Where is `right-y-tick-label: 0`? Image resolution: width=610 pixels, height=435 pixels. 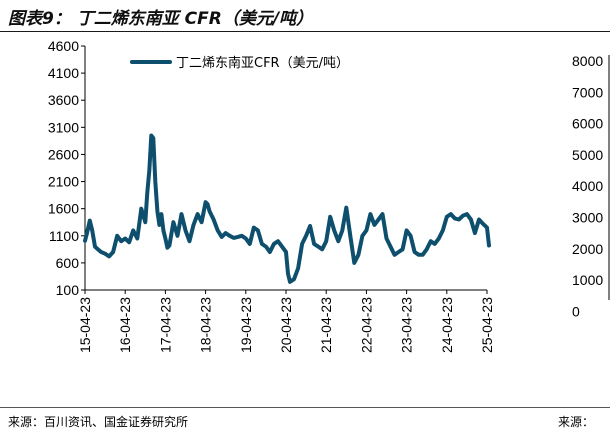
right-y-tick-label: 0 is located at coordinates (576, 311).